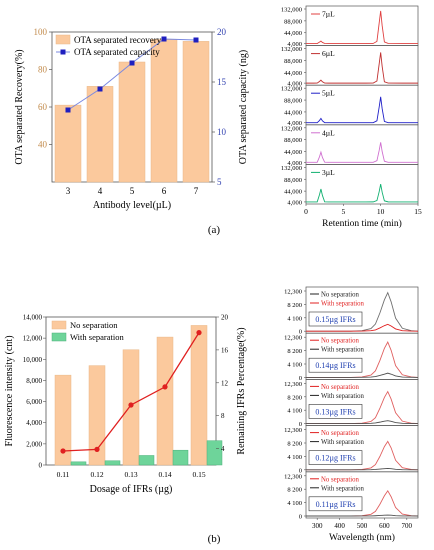 This screenshot has height=550, width=434. What do you see at coordinates (96, 474) in the screenshot?
I see `x-tick-label: 0.12` at bounding box center [96, 474].